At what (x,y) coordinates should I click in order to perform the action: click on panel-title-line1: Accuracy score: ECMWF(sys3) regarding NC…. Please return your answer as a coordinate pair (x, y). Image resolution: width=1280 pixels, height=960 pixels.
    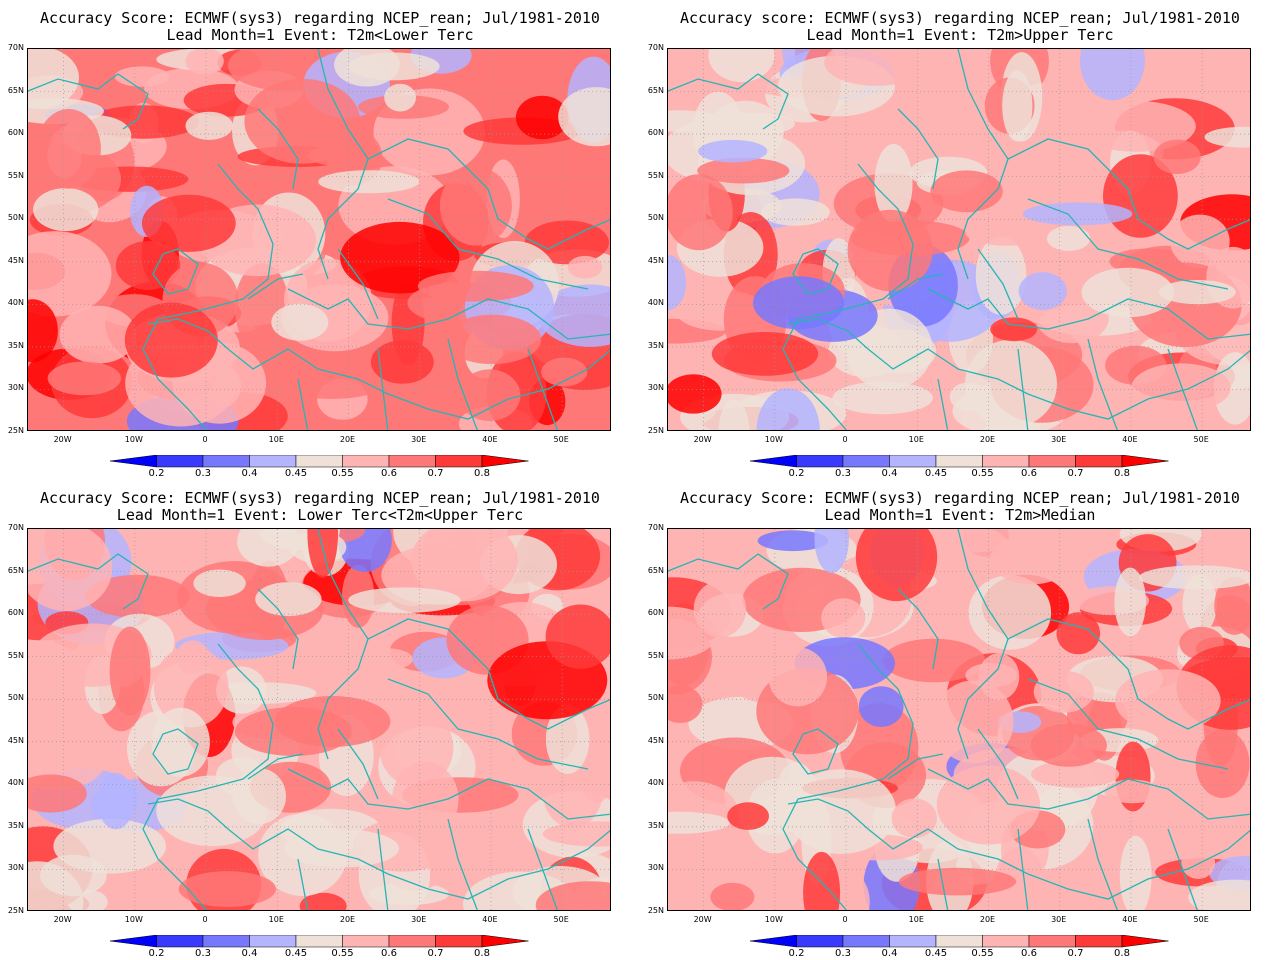
    Looking at the image, I should click on (960, 18).